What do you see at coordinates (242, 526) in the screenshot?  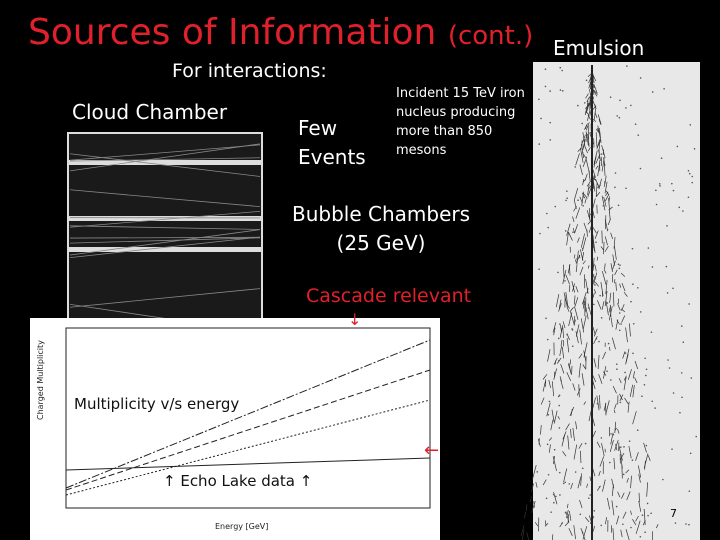 I see `plot-x-label: Energy [GeV]` at bounding box center [242, 526].